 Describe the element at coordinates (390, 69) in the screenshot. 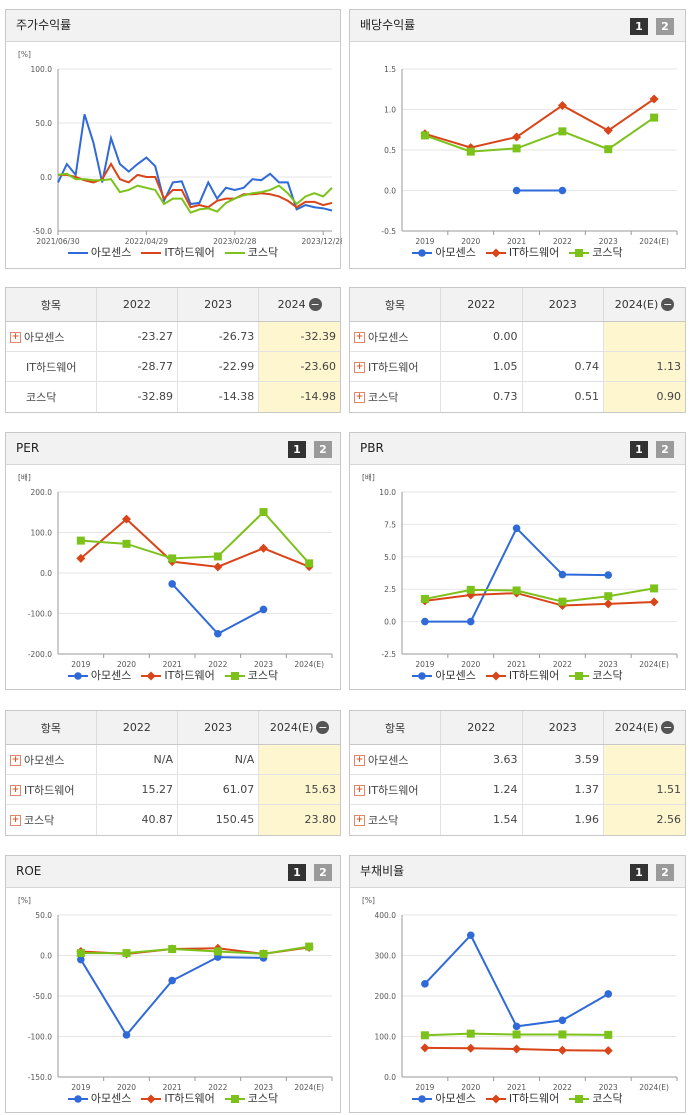

I see `y-tick-label: 1.5` at that location.